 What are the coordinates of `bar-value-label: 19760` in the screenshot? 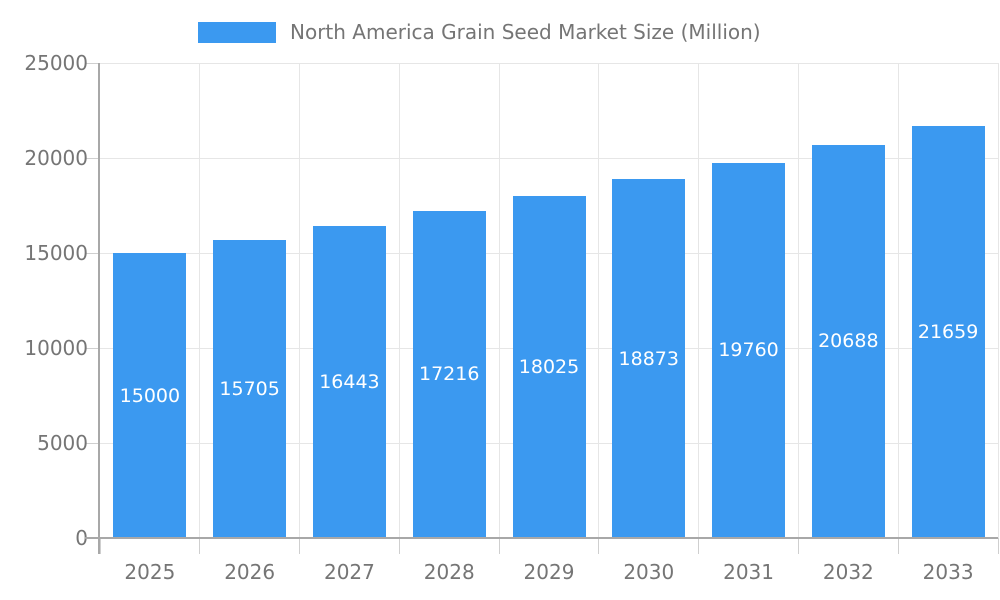 It's located at (748, 350).